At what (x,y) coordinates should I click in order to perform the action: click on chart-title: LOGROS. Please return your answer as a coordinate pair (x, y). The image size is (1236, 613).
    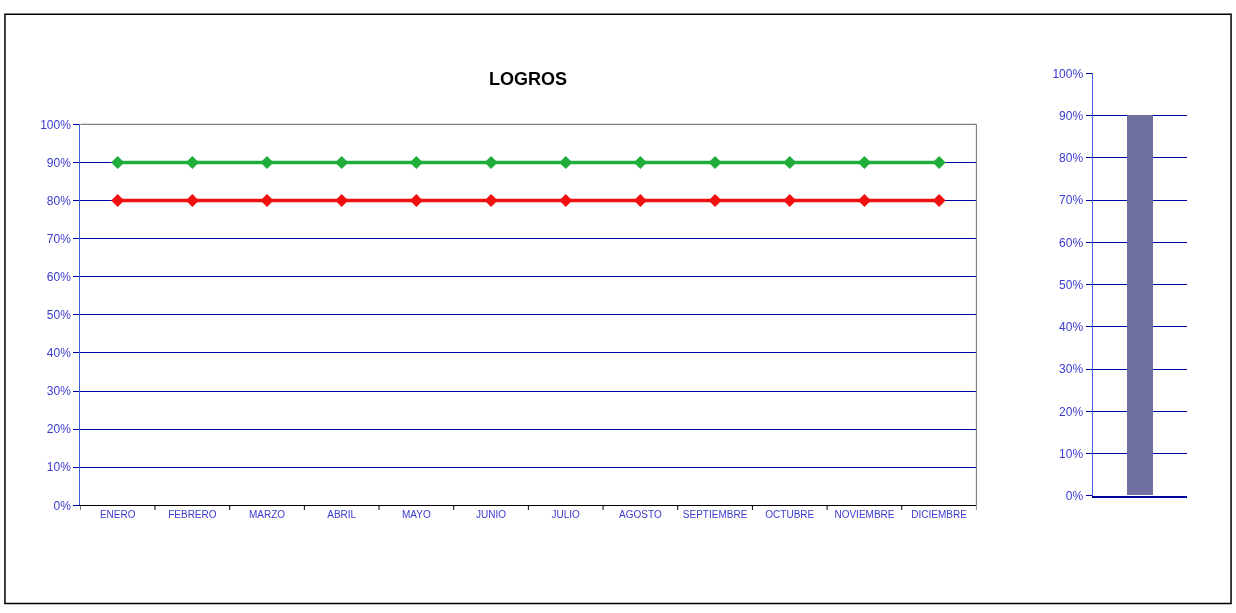
    Looking at the image, I should click on (528, 79).